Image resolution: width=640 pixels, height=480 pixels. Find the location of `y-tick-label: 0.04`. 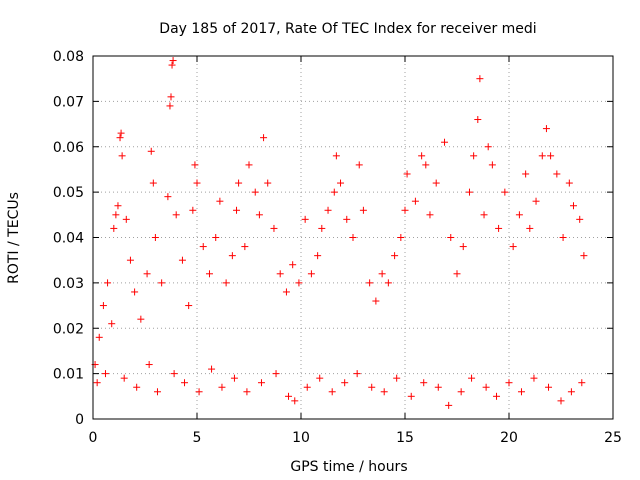

y-tick-label: 0.04 is located at coordinates (68, 239).